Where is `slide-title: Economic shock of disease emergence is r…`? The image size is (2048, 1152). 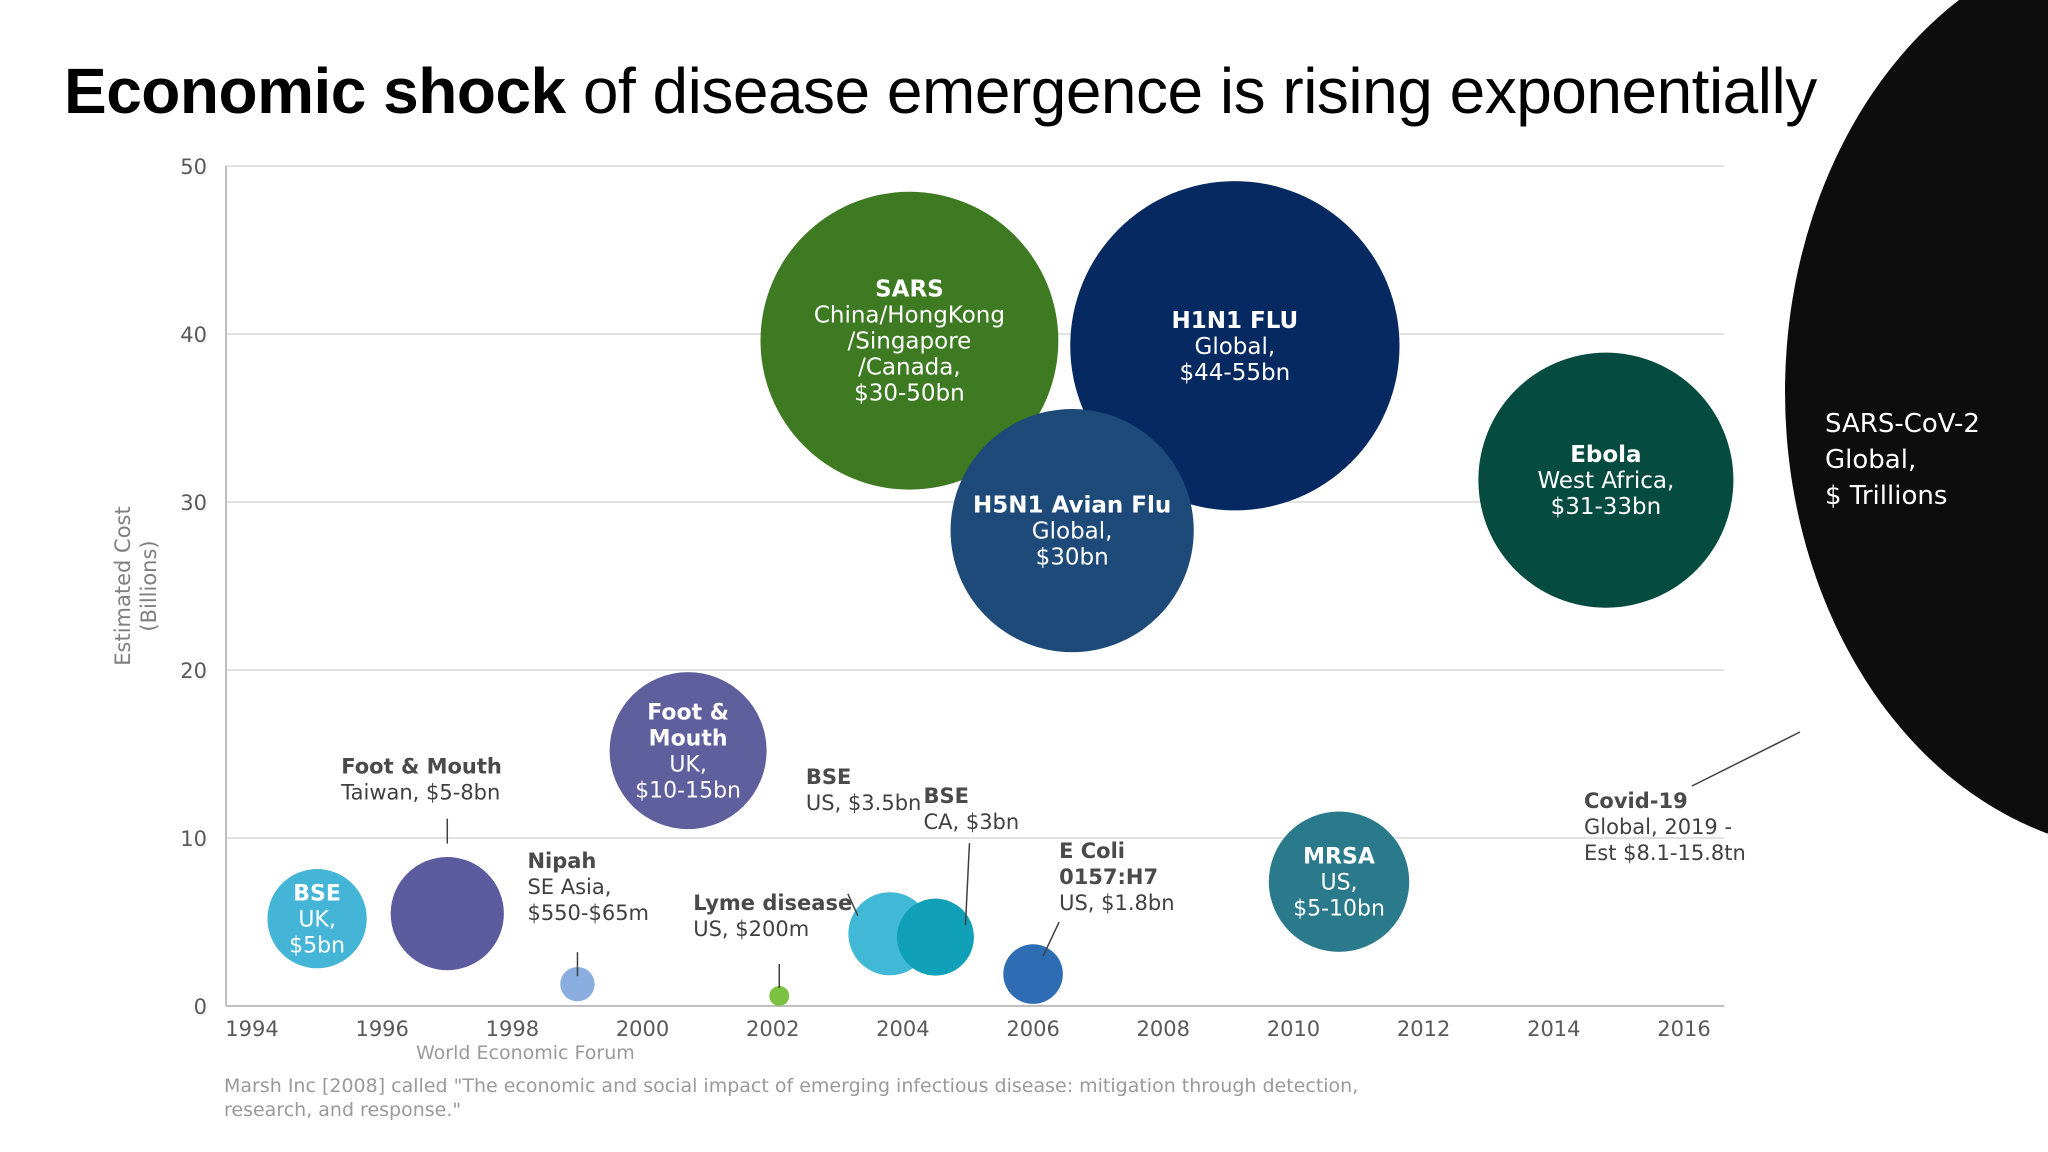
slide-title: Economic shock of disease emergence is r… is located at coordinates (940, 91).